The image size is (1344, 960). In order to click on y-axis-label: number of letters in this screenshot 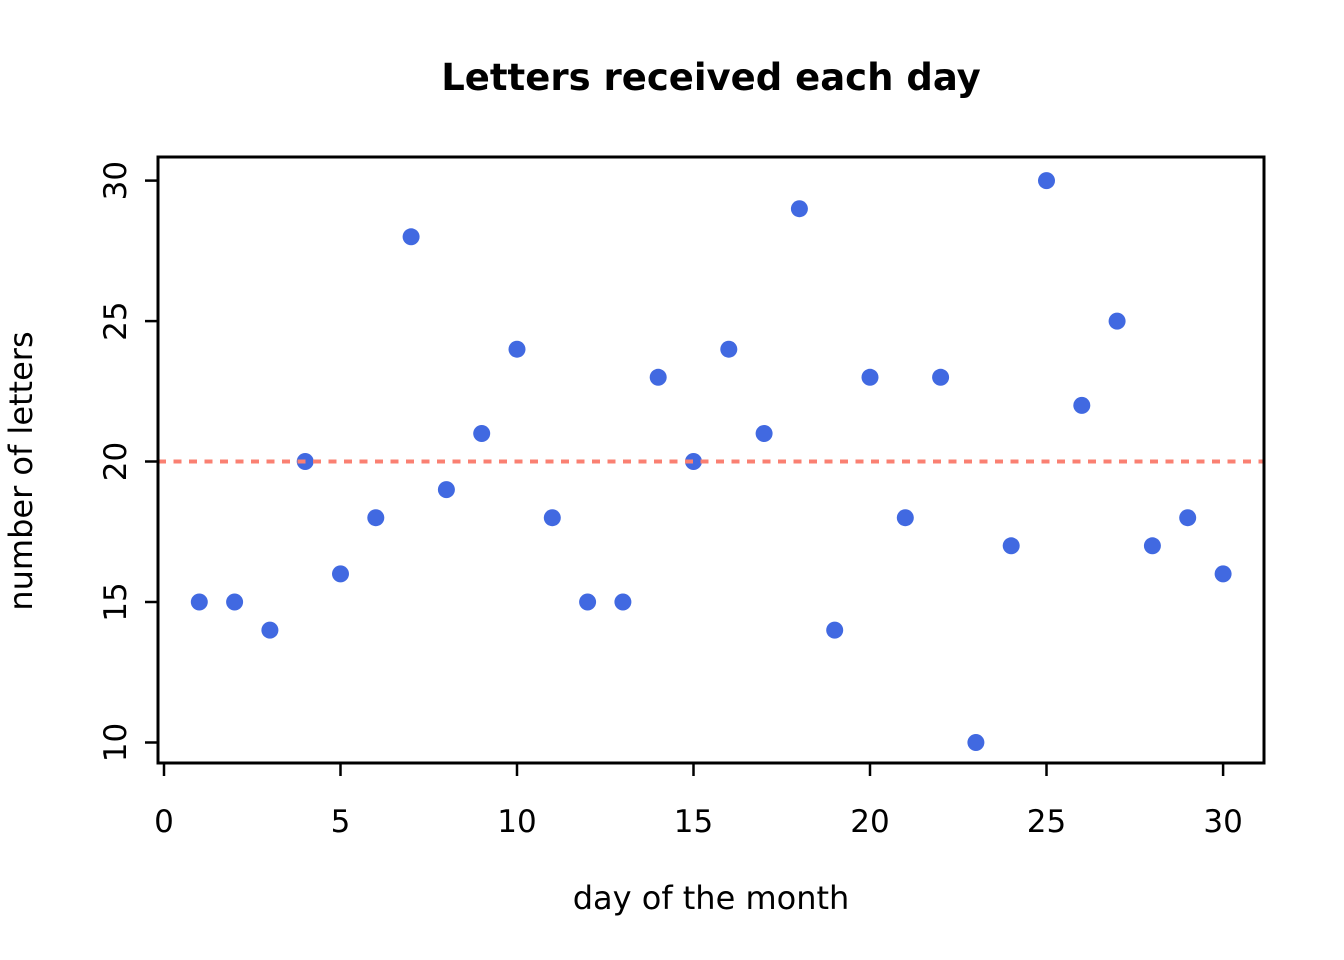, I will do `click(21, 471)`.